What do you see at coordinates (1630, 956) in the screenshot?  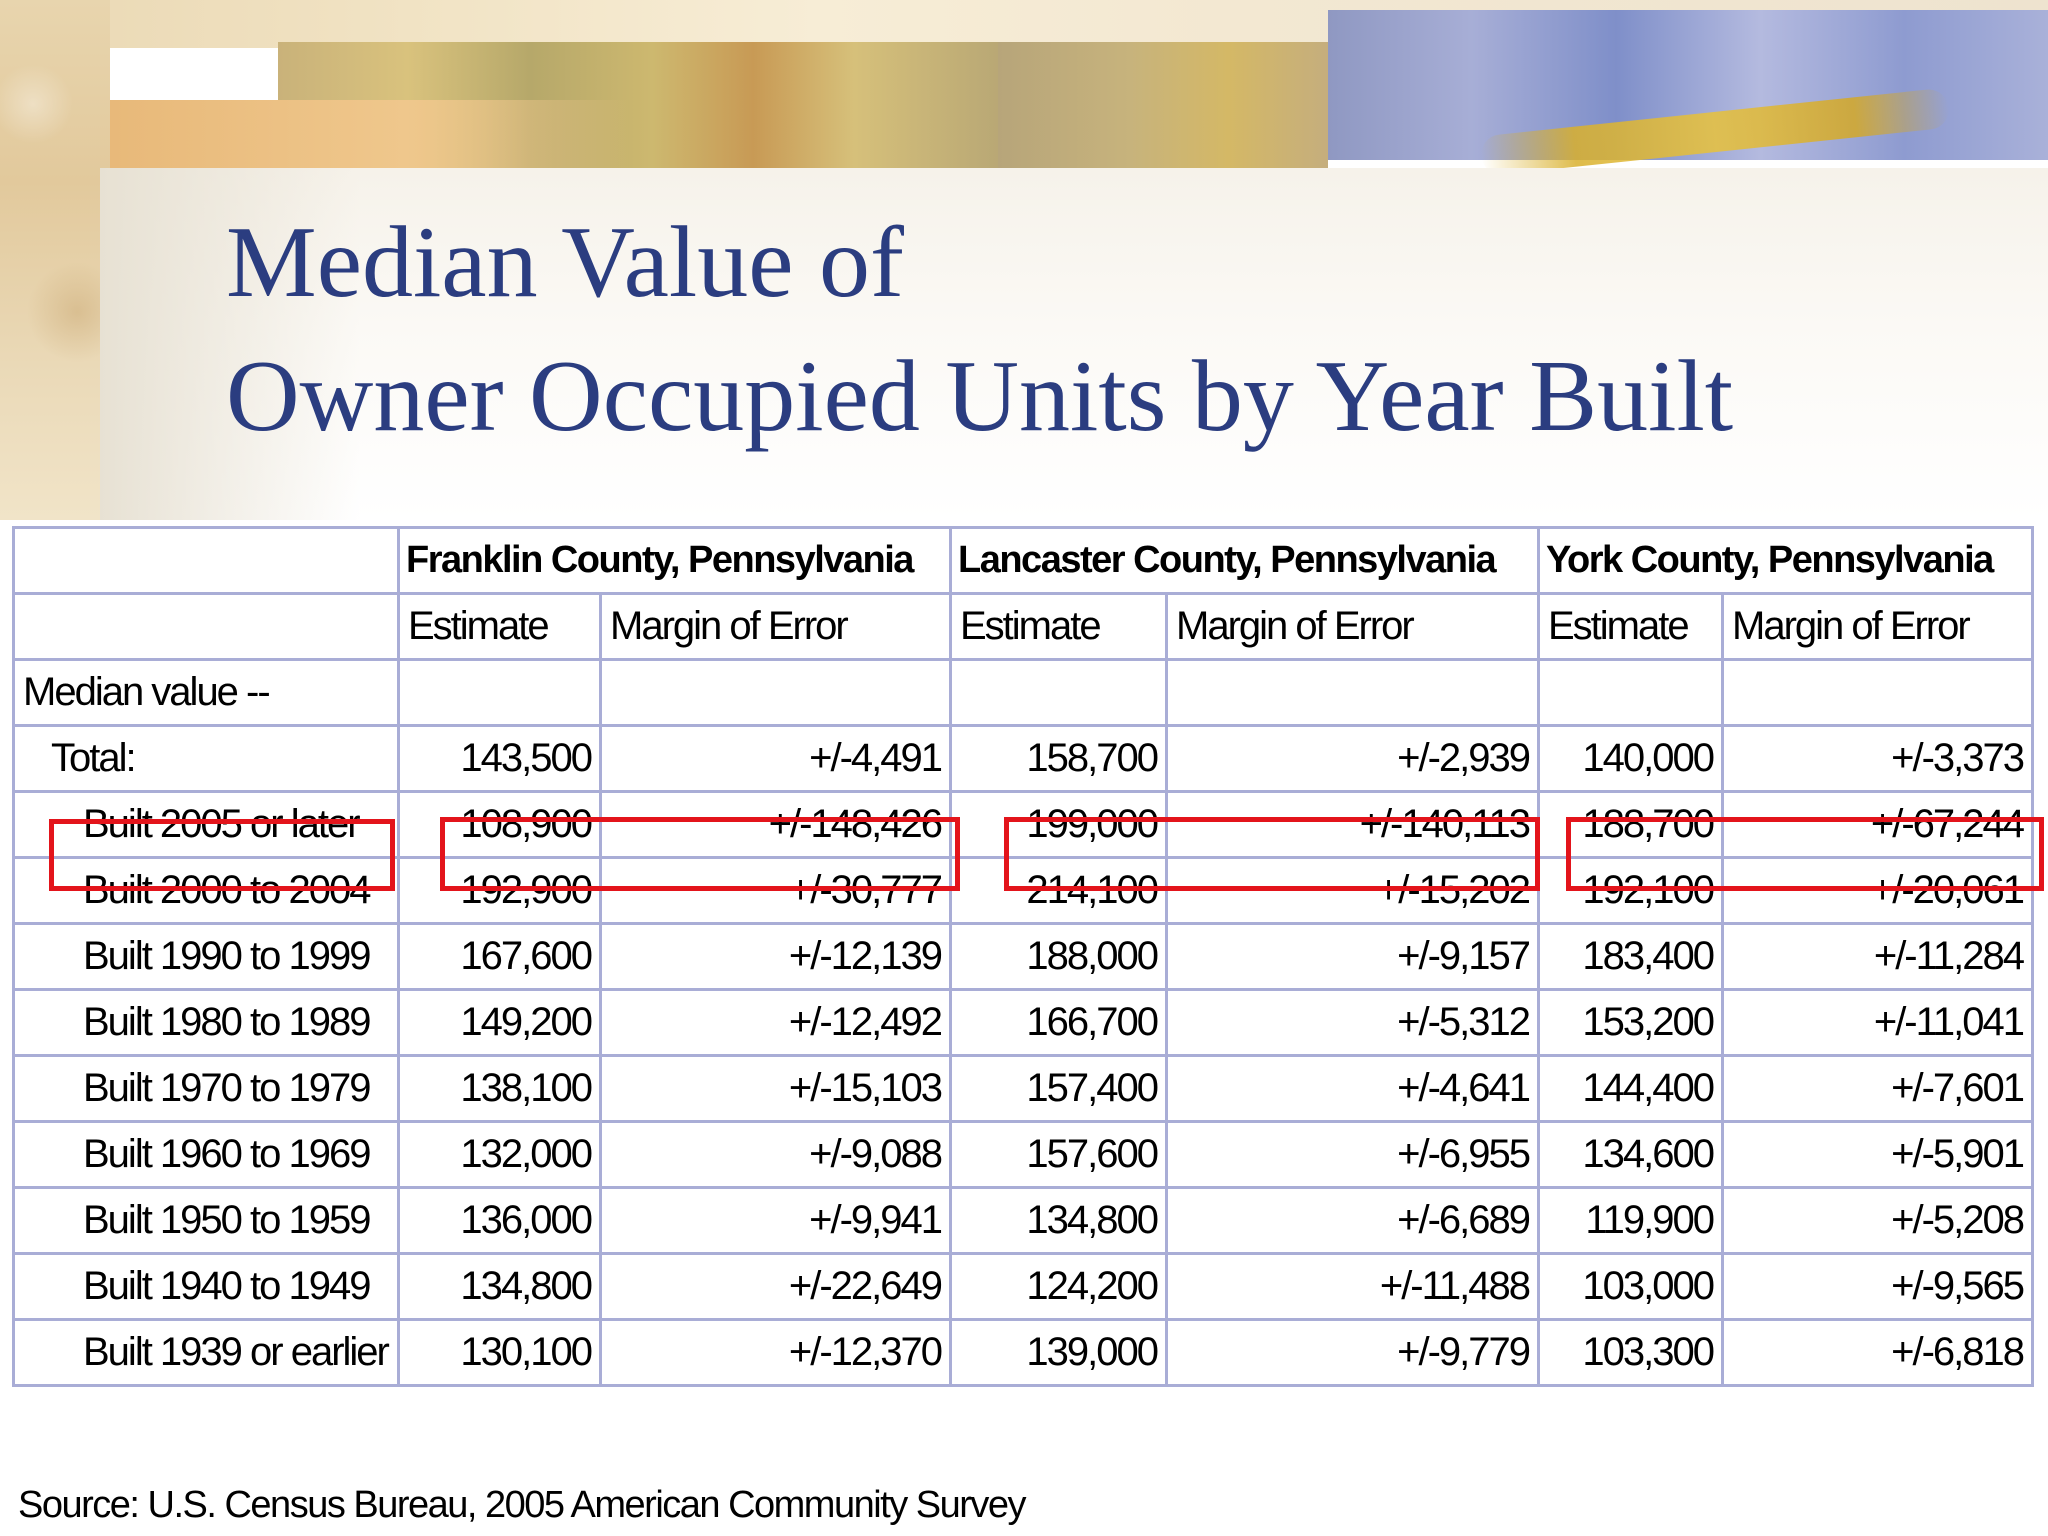 I see `estimate-cell: 183,400` at bounding box center [1630, 956].